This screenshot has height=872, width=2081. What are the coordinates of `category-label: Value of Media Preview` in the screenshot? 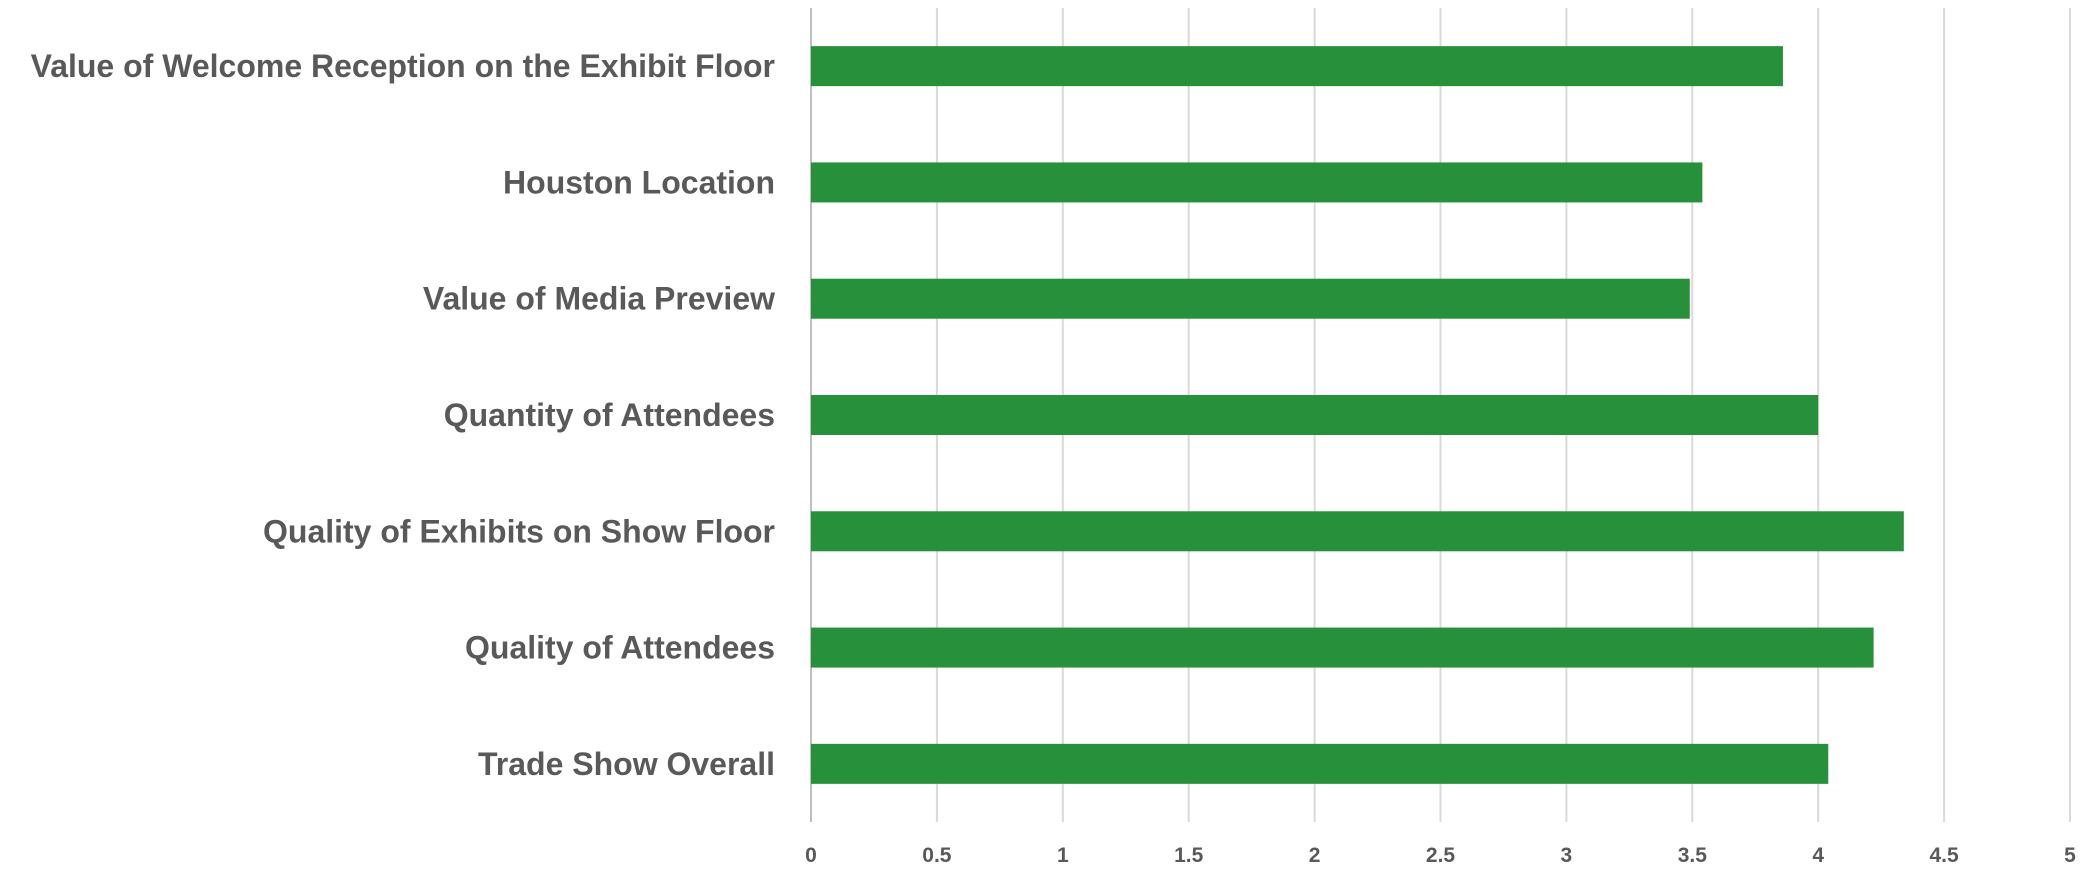 It's located at (599, 299).